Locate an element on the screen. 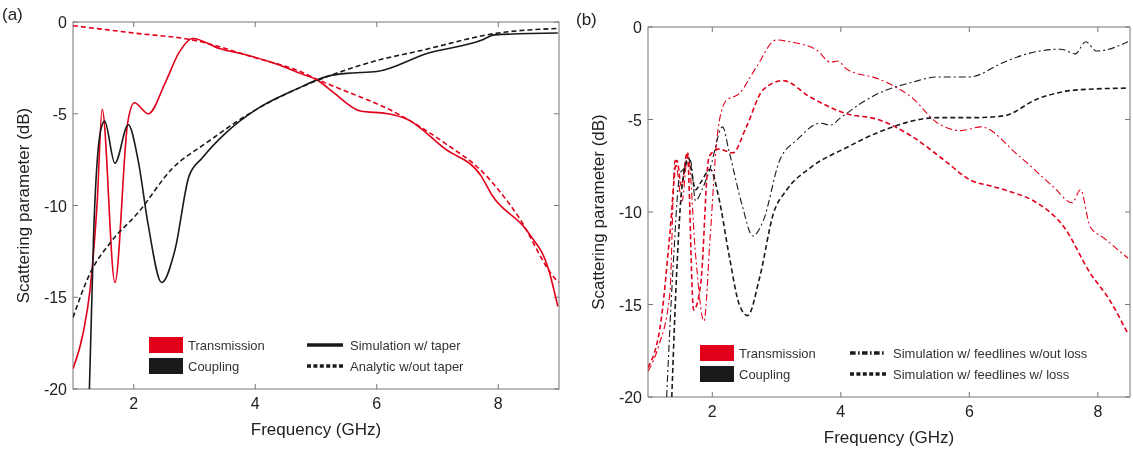  annotation: Analytic w/out taper is located at coordinates (407, 366).